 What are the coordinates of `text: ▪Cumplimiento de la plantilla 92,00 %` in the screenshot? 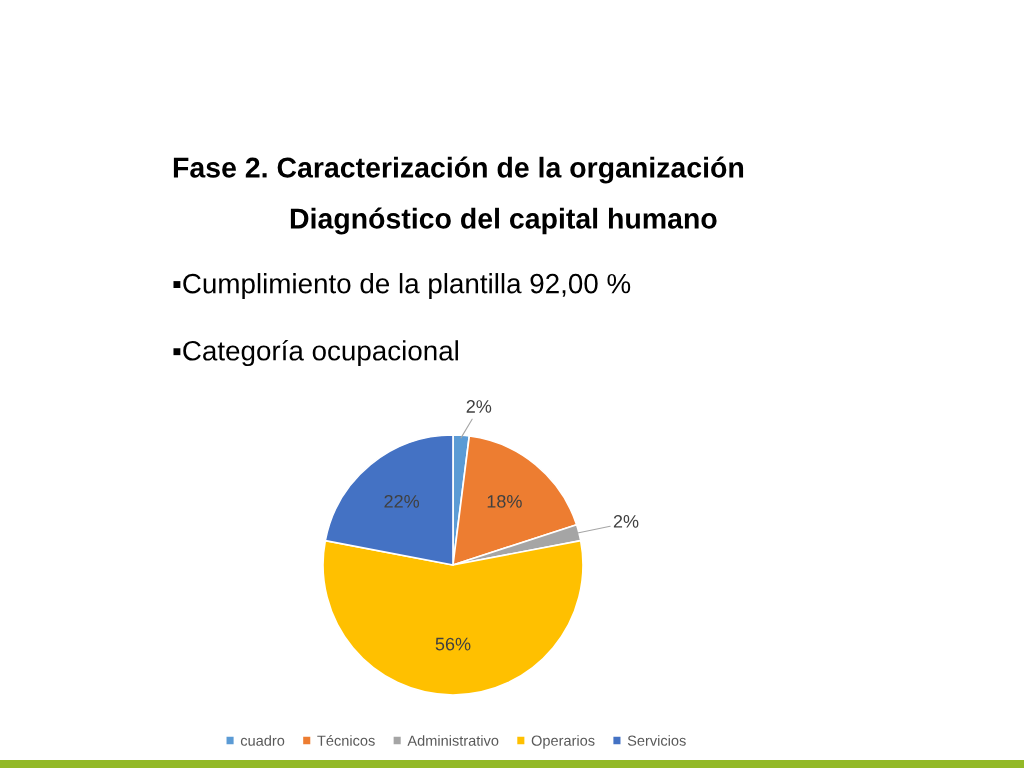 It's located at (402, 286).